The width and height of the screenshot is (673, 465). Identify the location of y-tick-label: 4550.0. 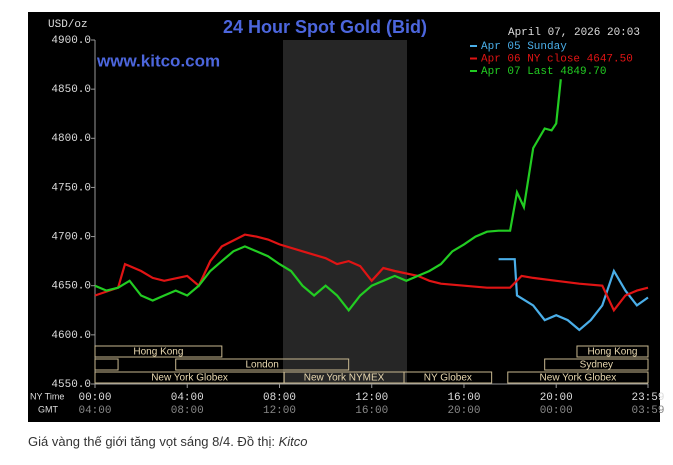
(71, 385).